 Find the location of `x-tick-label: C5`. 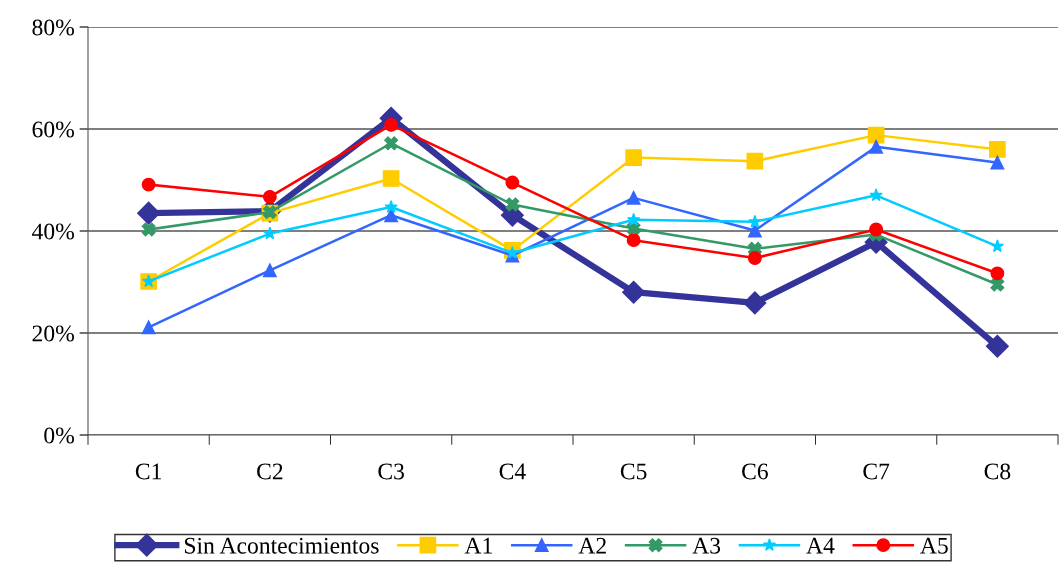

x-tick-label: C5 is located at coordinates (633, 471).